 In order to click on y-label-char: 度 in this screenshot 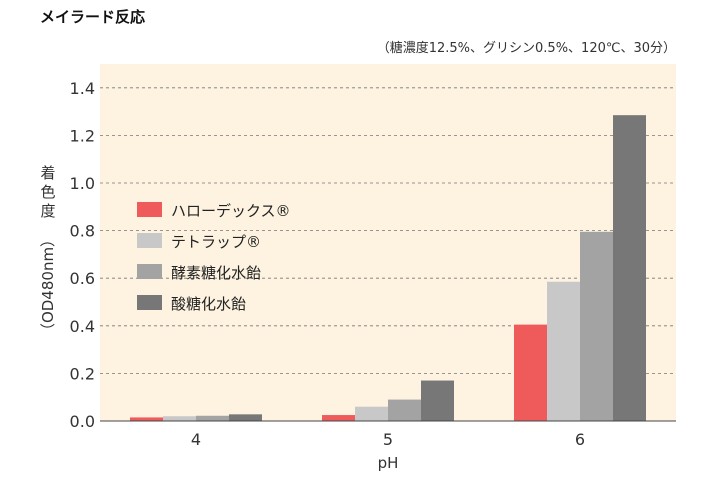, I will do `click(47, 211)`.